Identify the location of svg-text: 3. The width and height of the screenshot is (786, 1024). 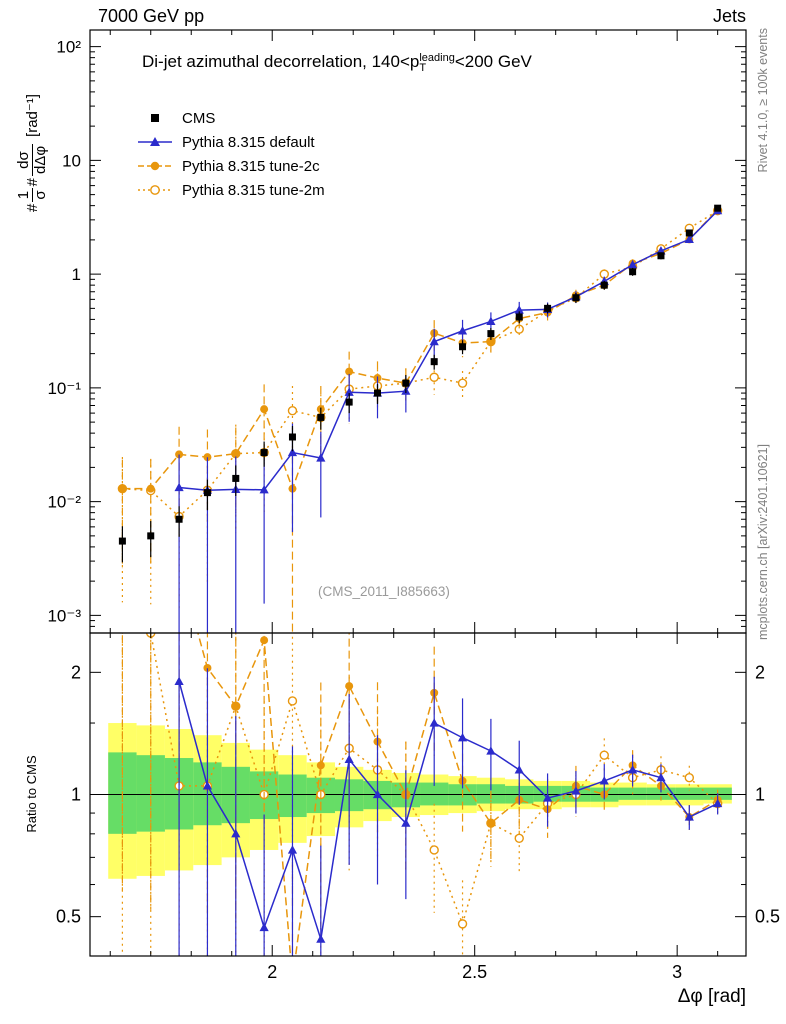
(677, 972).